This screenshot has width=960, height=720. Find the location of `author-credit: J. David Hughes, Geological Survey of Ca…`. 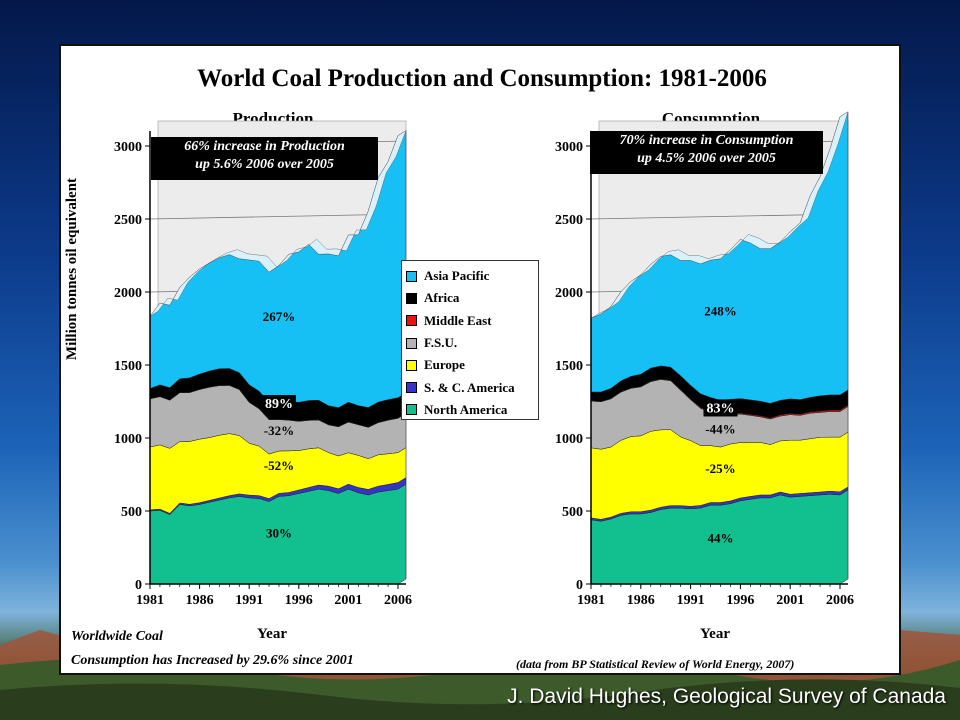

author-credit: J. David Hughes, Geological Survey of Ca… is located at coordinates (726, 696).